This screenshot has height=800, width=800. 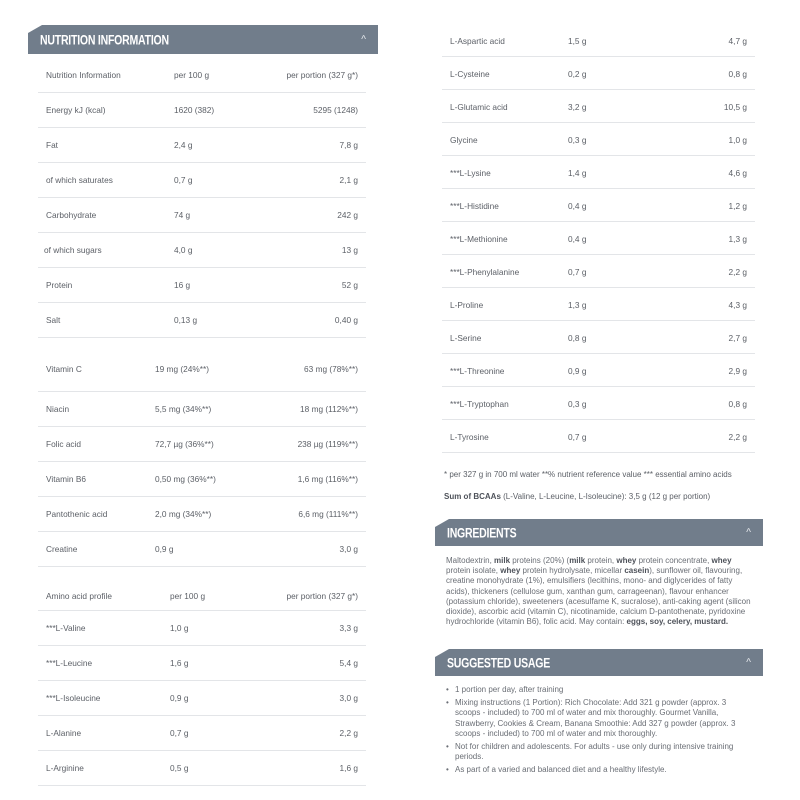 What do you see at coordinates (349, 250) in the screenshot?
I see `per-portion-value: 13 g` at bounding box center [349, 250].